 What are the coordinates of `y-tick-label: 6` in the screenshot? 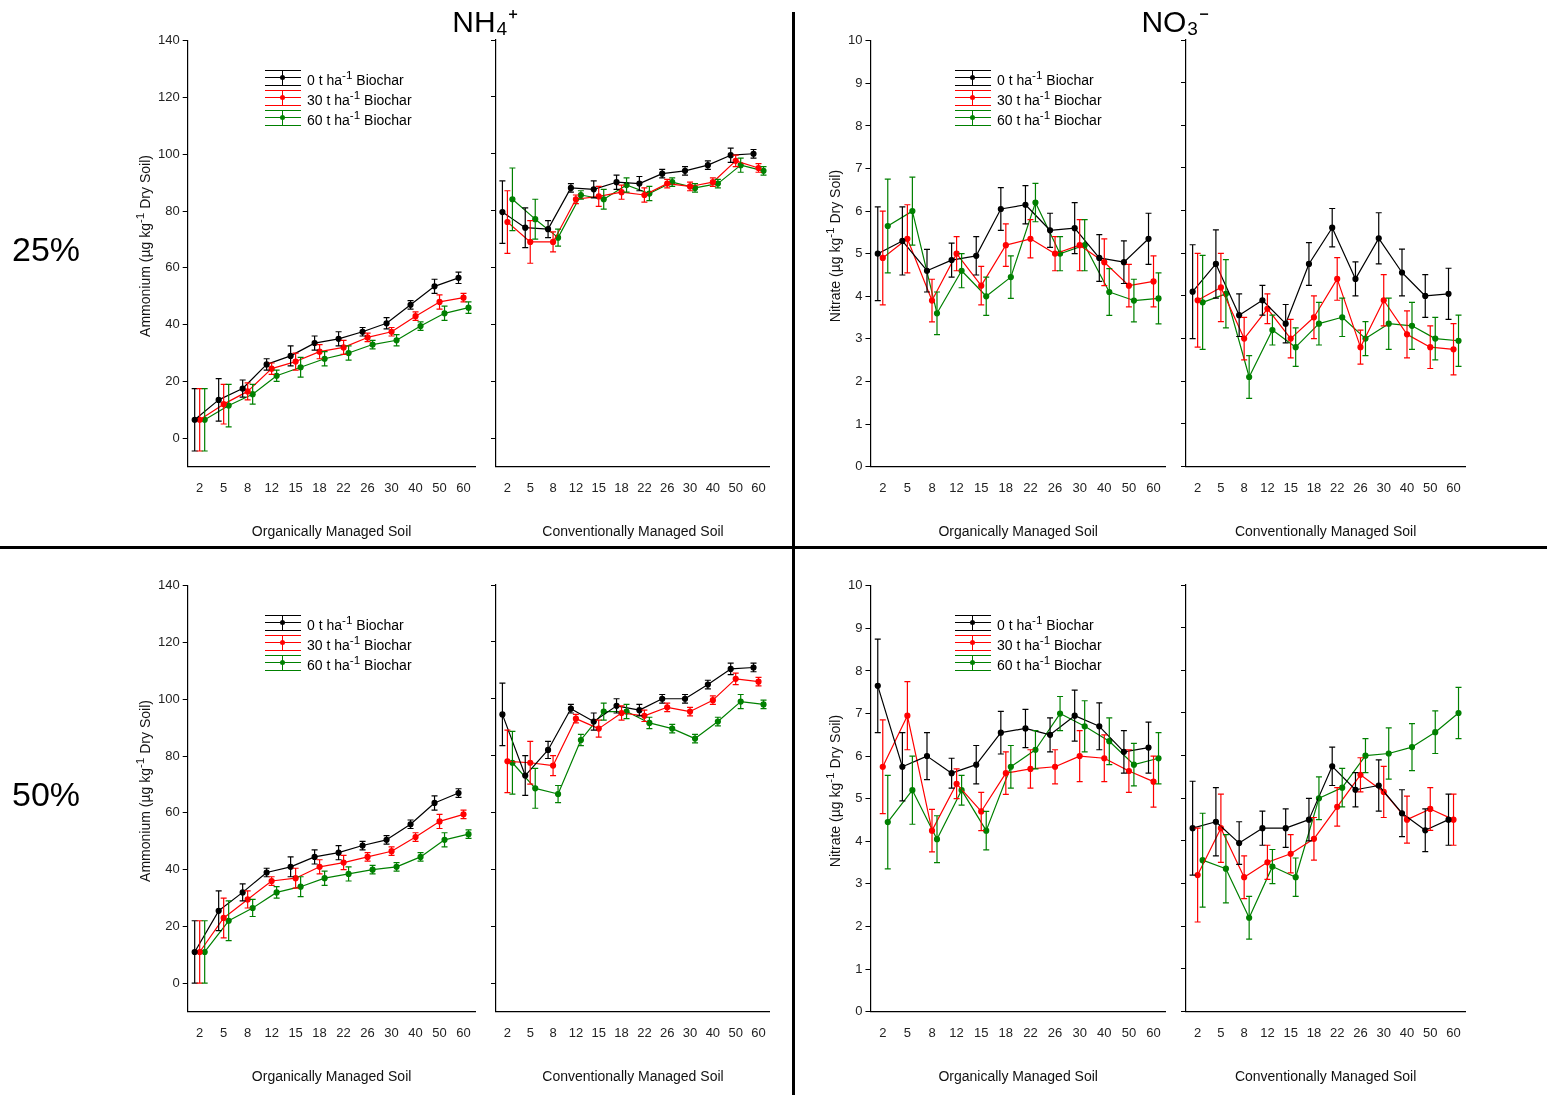 It's located at (859, 755).